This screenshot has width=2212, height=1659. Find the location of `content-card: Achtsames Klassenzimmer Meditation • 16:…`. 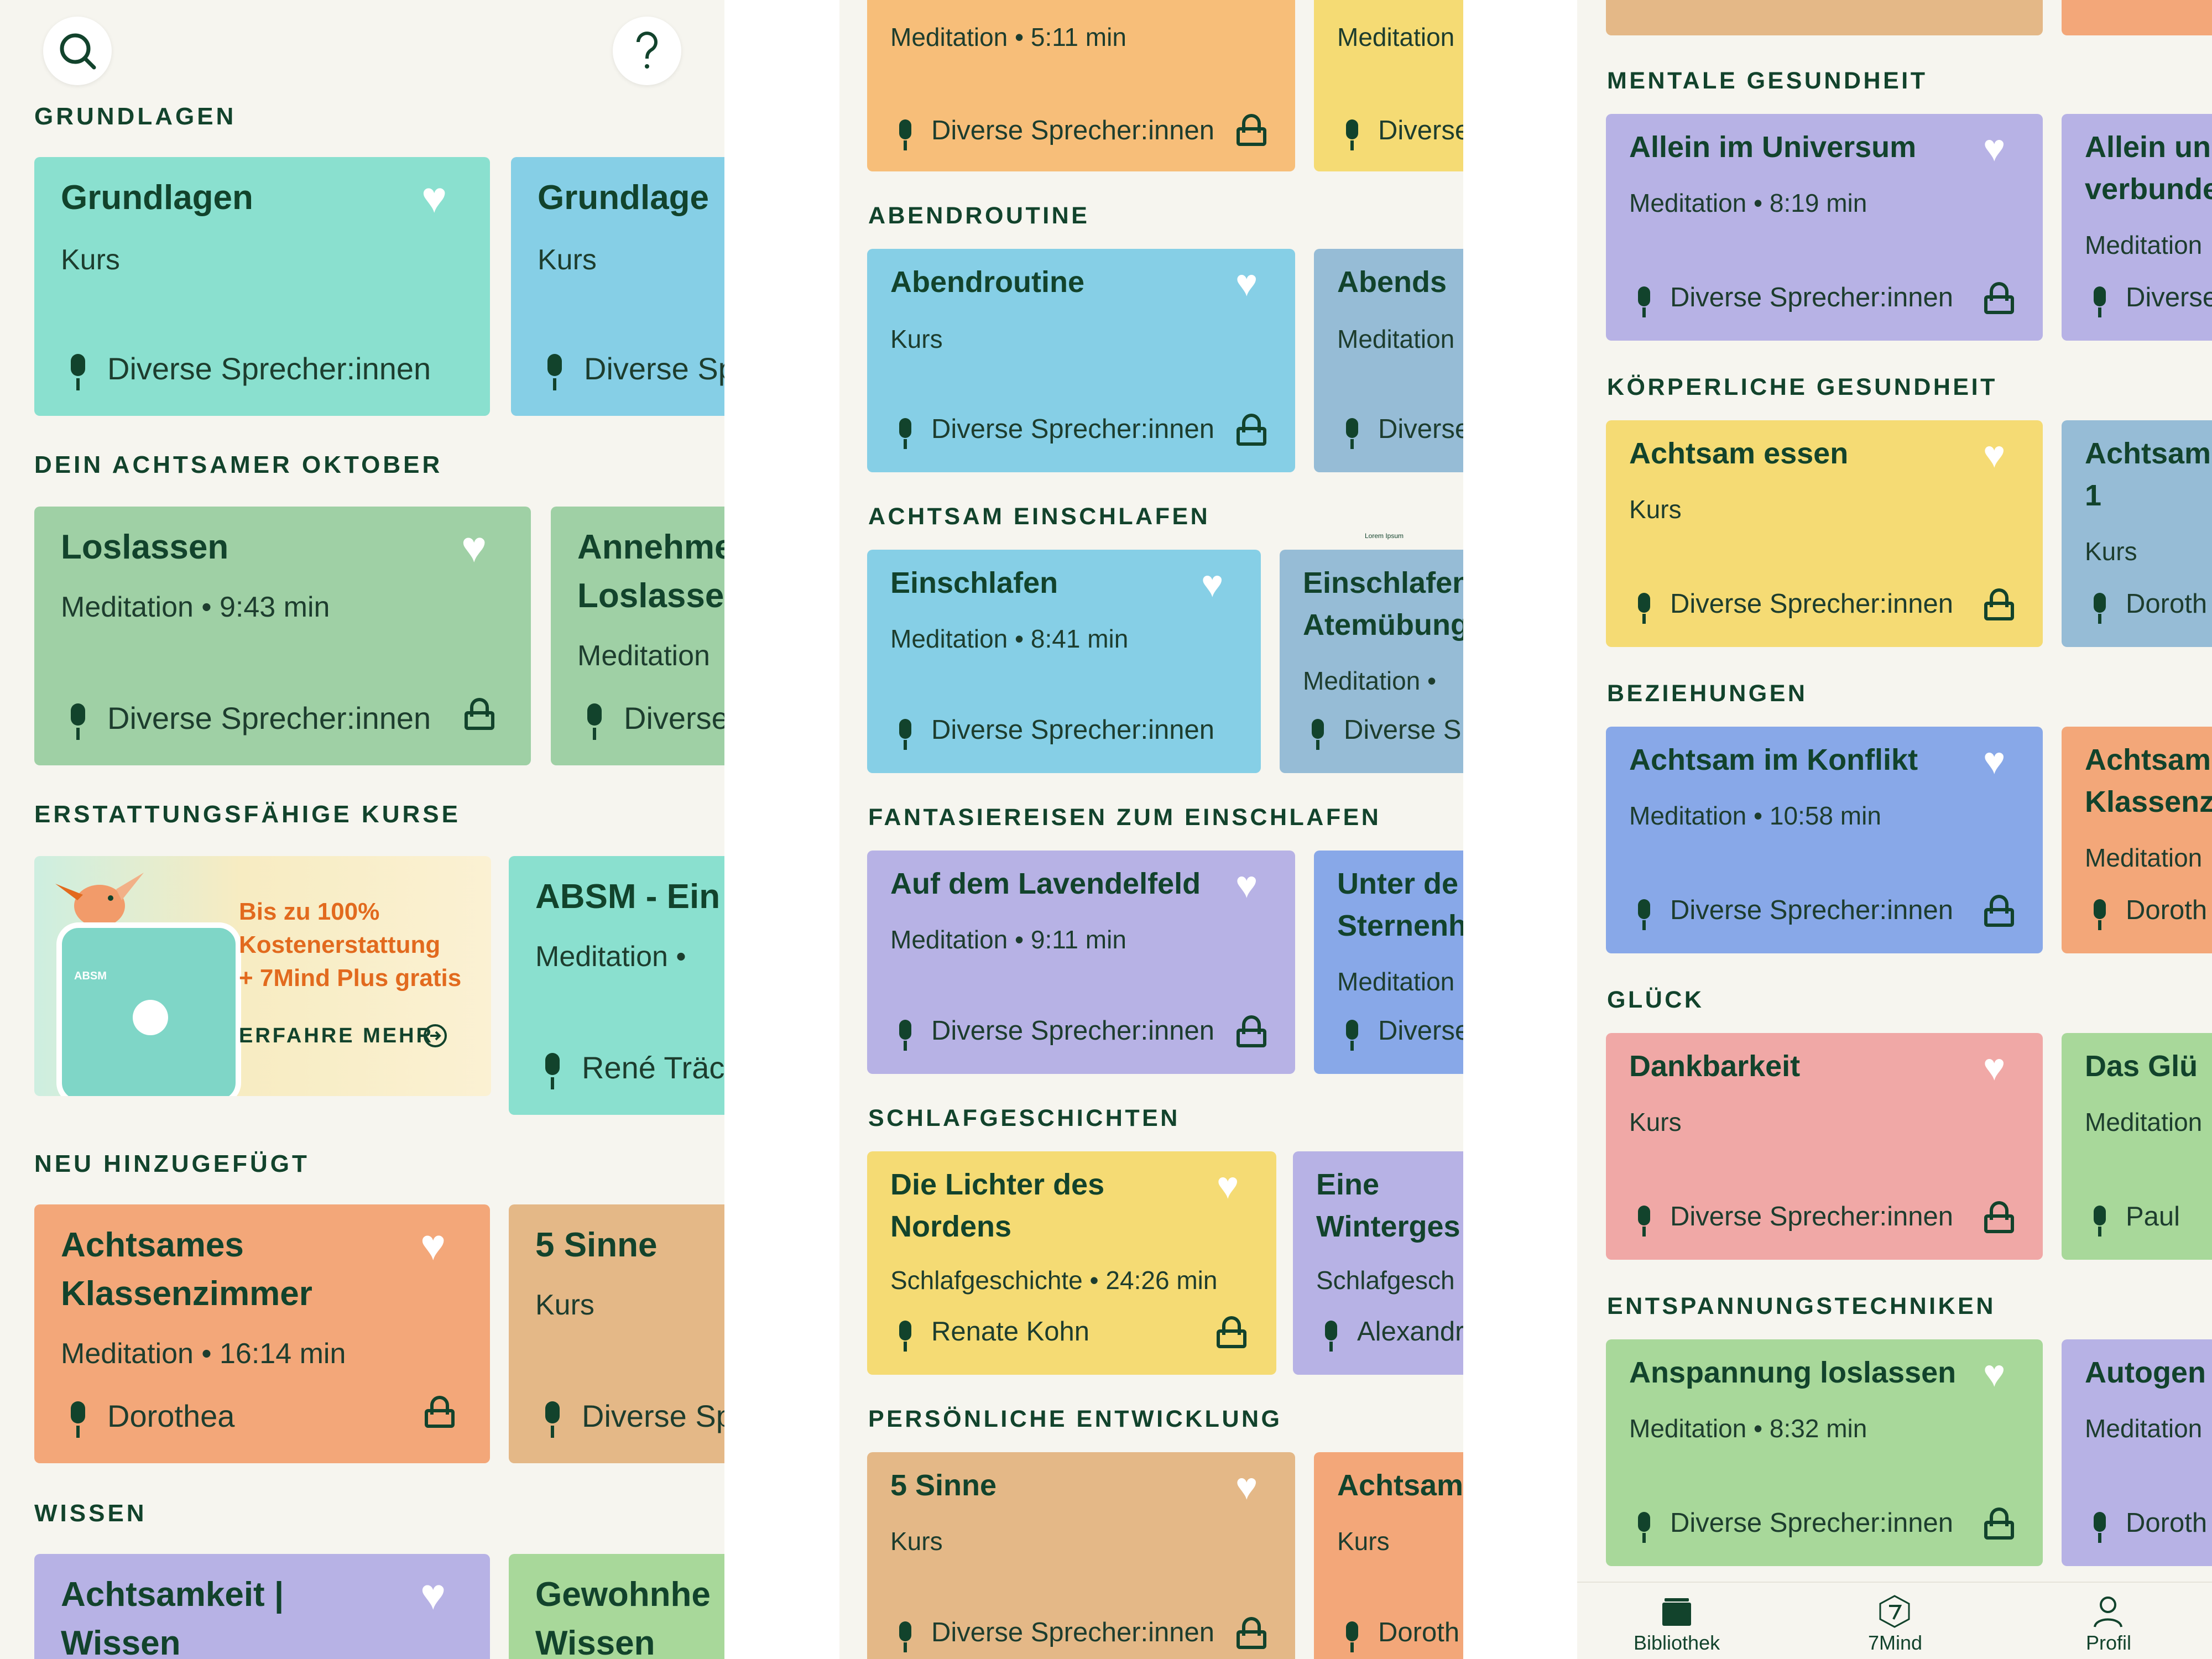

content-card: Achtsames Klassenzimmer Meditation • 16:… is located at coordinates (262, 1334).